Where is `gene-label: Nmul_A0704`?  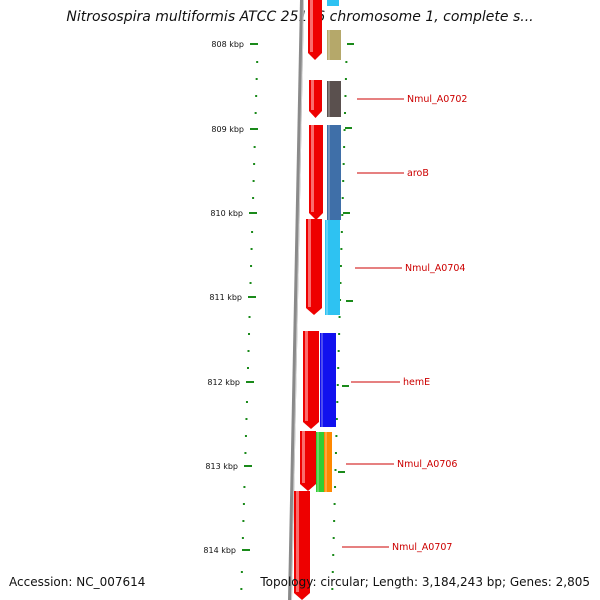
gene-label: Nmul_A0704 is located at coordinates (435, 268).